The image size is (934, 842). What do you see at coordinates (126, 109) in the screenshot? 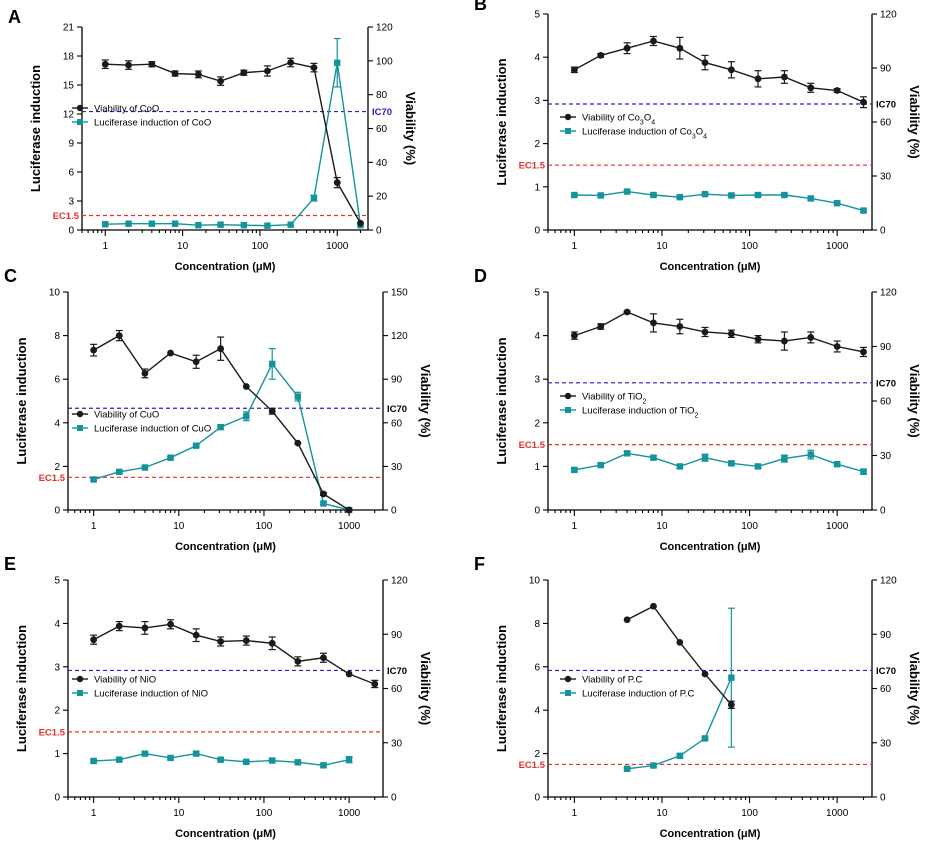
I see `legend-viability-label: Viability of CoO` at bounding box center [126, 109].